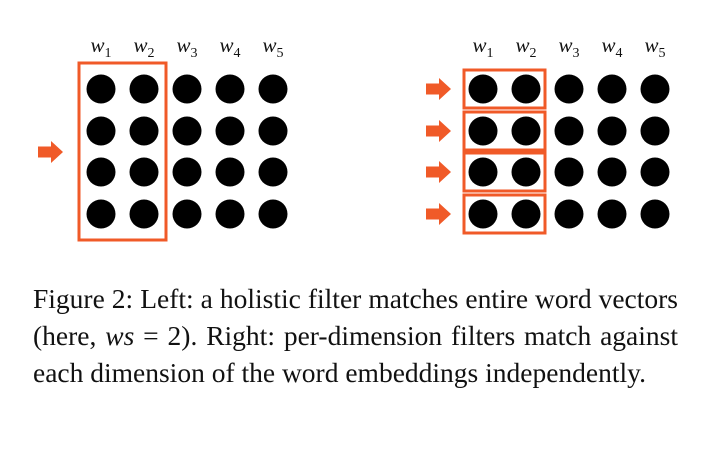 This screenshot has height=466, width=701. Describe the element at coordinates (120, 335) in the screenshot. I see `caption-math-ws: ws` at that location.